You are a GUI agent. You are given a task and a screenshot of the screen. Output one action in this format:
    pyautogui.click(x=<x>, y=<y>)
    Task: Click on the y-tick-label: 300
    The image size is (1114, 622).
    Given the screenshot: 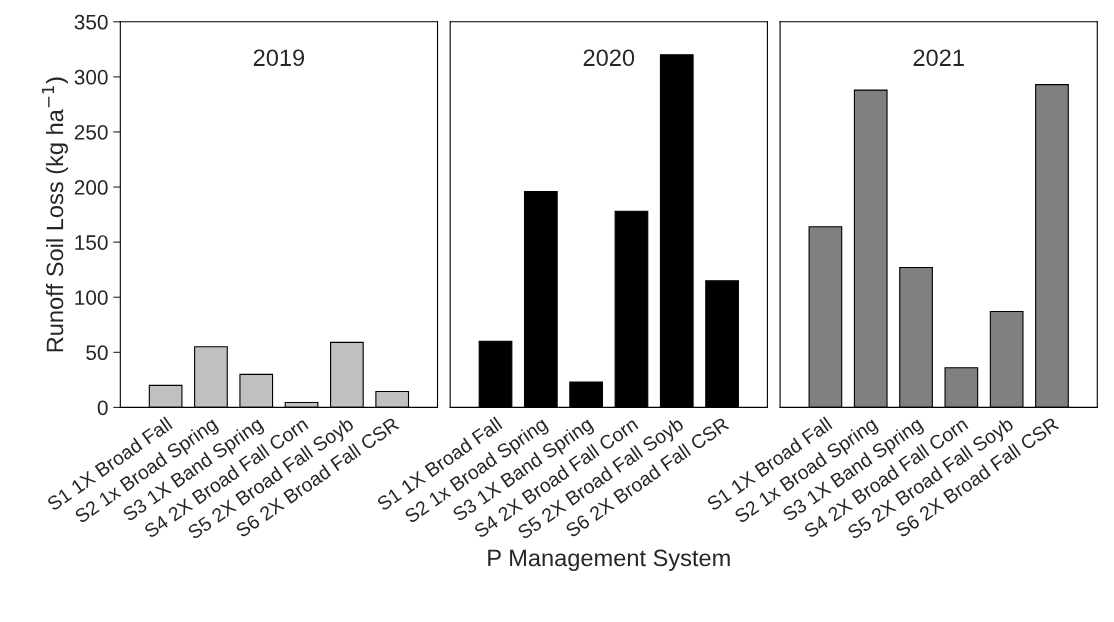 What is the action you would take?
    pyautogui.click(x=91, y=77)
    